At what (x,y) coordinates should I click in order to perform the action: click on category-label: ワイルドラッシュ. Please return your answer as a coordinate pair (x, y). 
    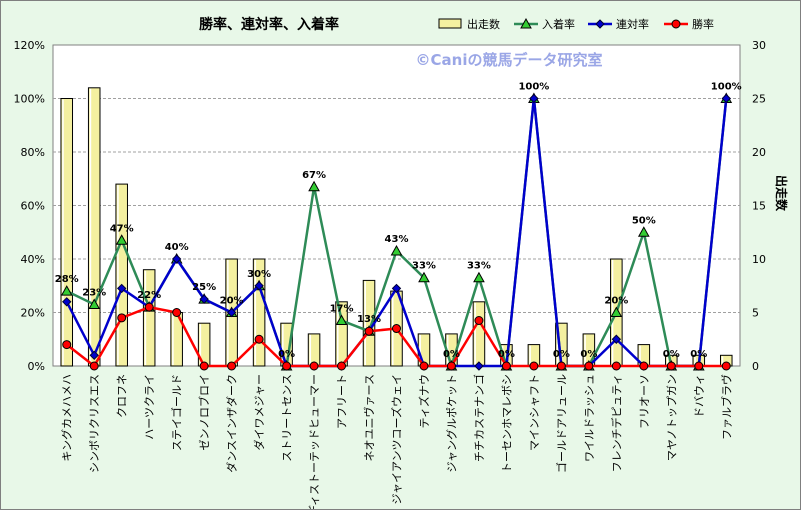
    Looking at the image, I should click on (589, 418).